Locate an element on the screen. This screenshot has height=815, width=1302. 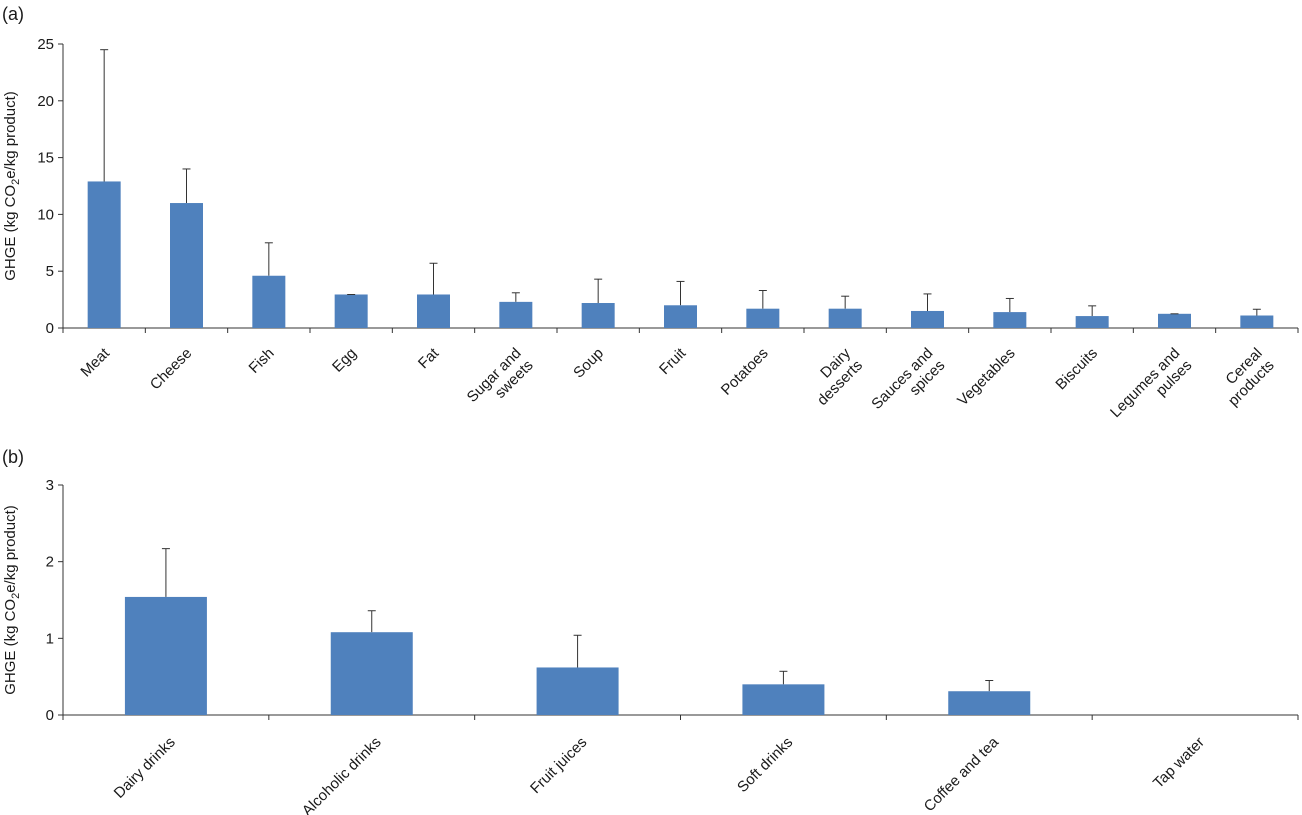
x-category-label: Fish is located at coordinates (262, 361).